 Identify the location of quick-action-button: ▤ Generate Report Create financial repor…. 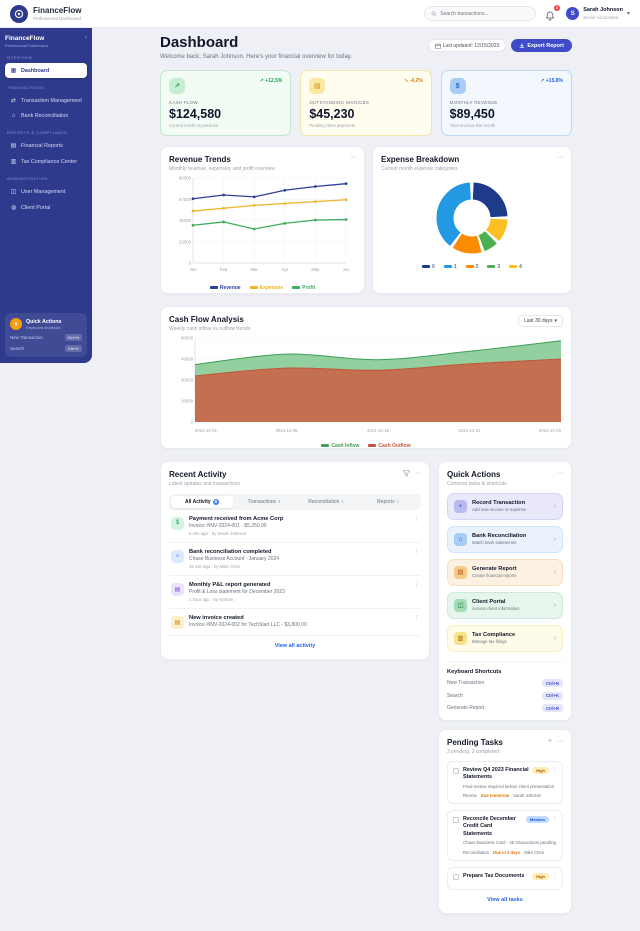
(505, 572).